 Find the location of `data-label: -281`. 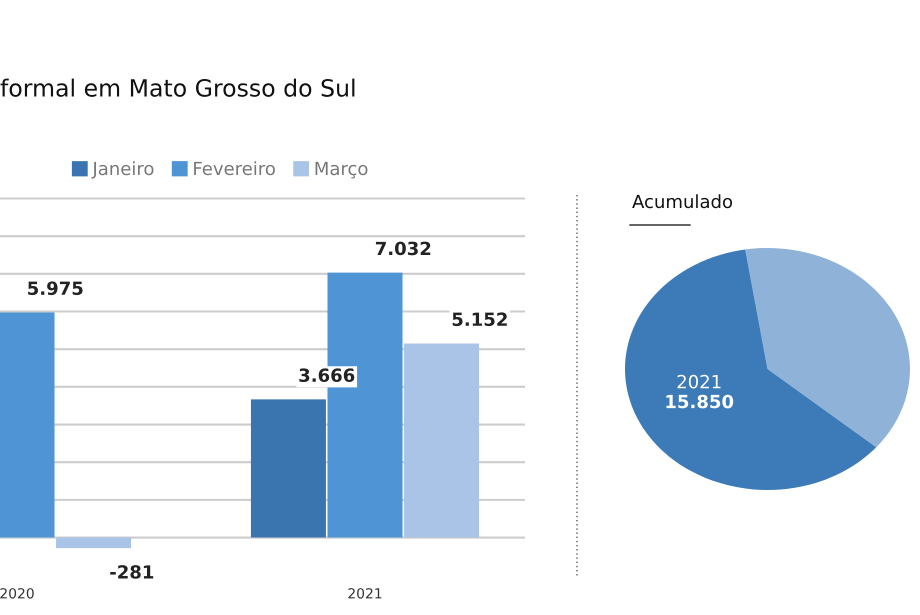

data-label: -281 is located at coordinates (132, 572).